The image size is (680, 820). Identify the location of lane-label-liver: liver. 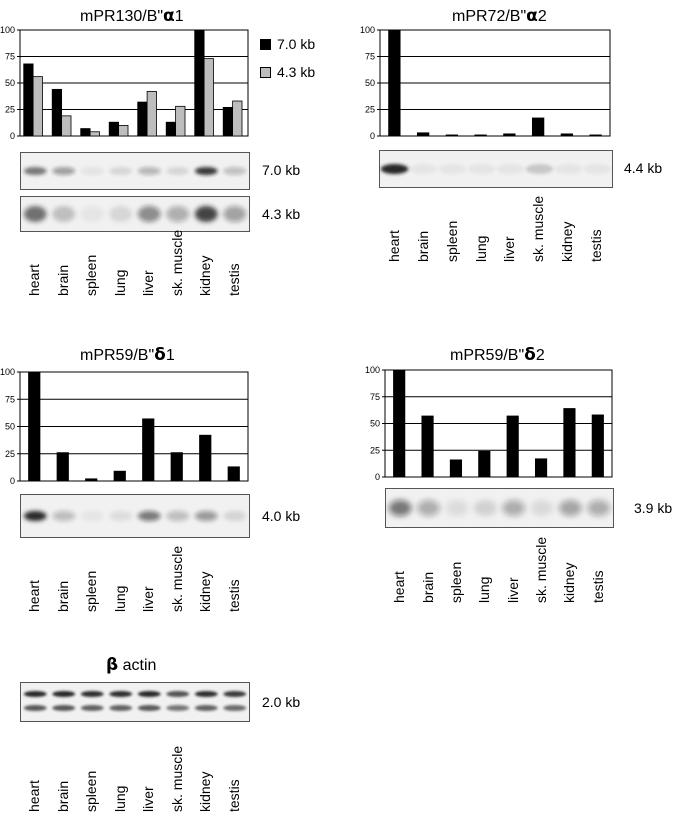
(148, 799).